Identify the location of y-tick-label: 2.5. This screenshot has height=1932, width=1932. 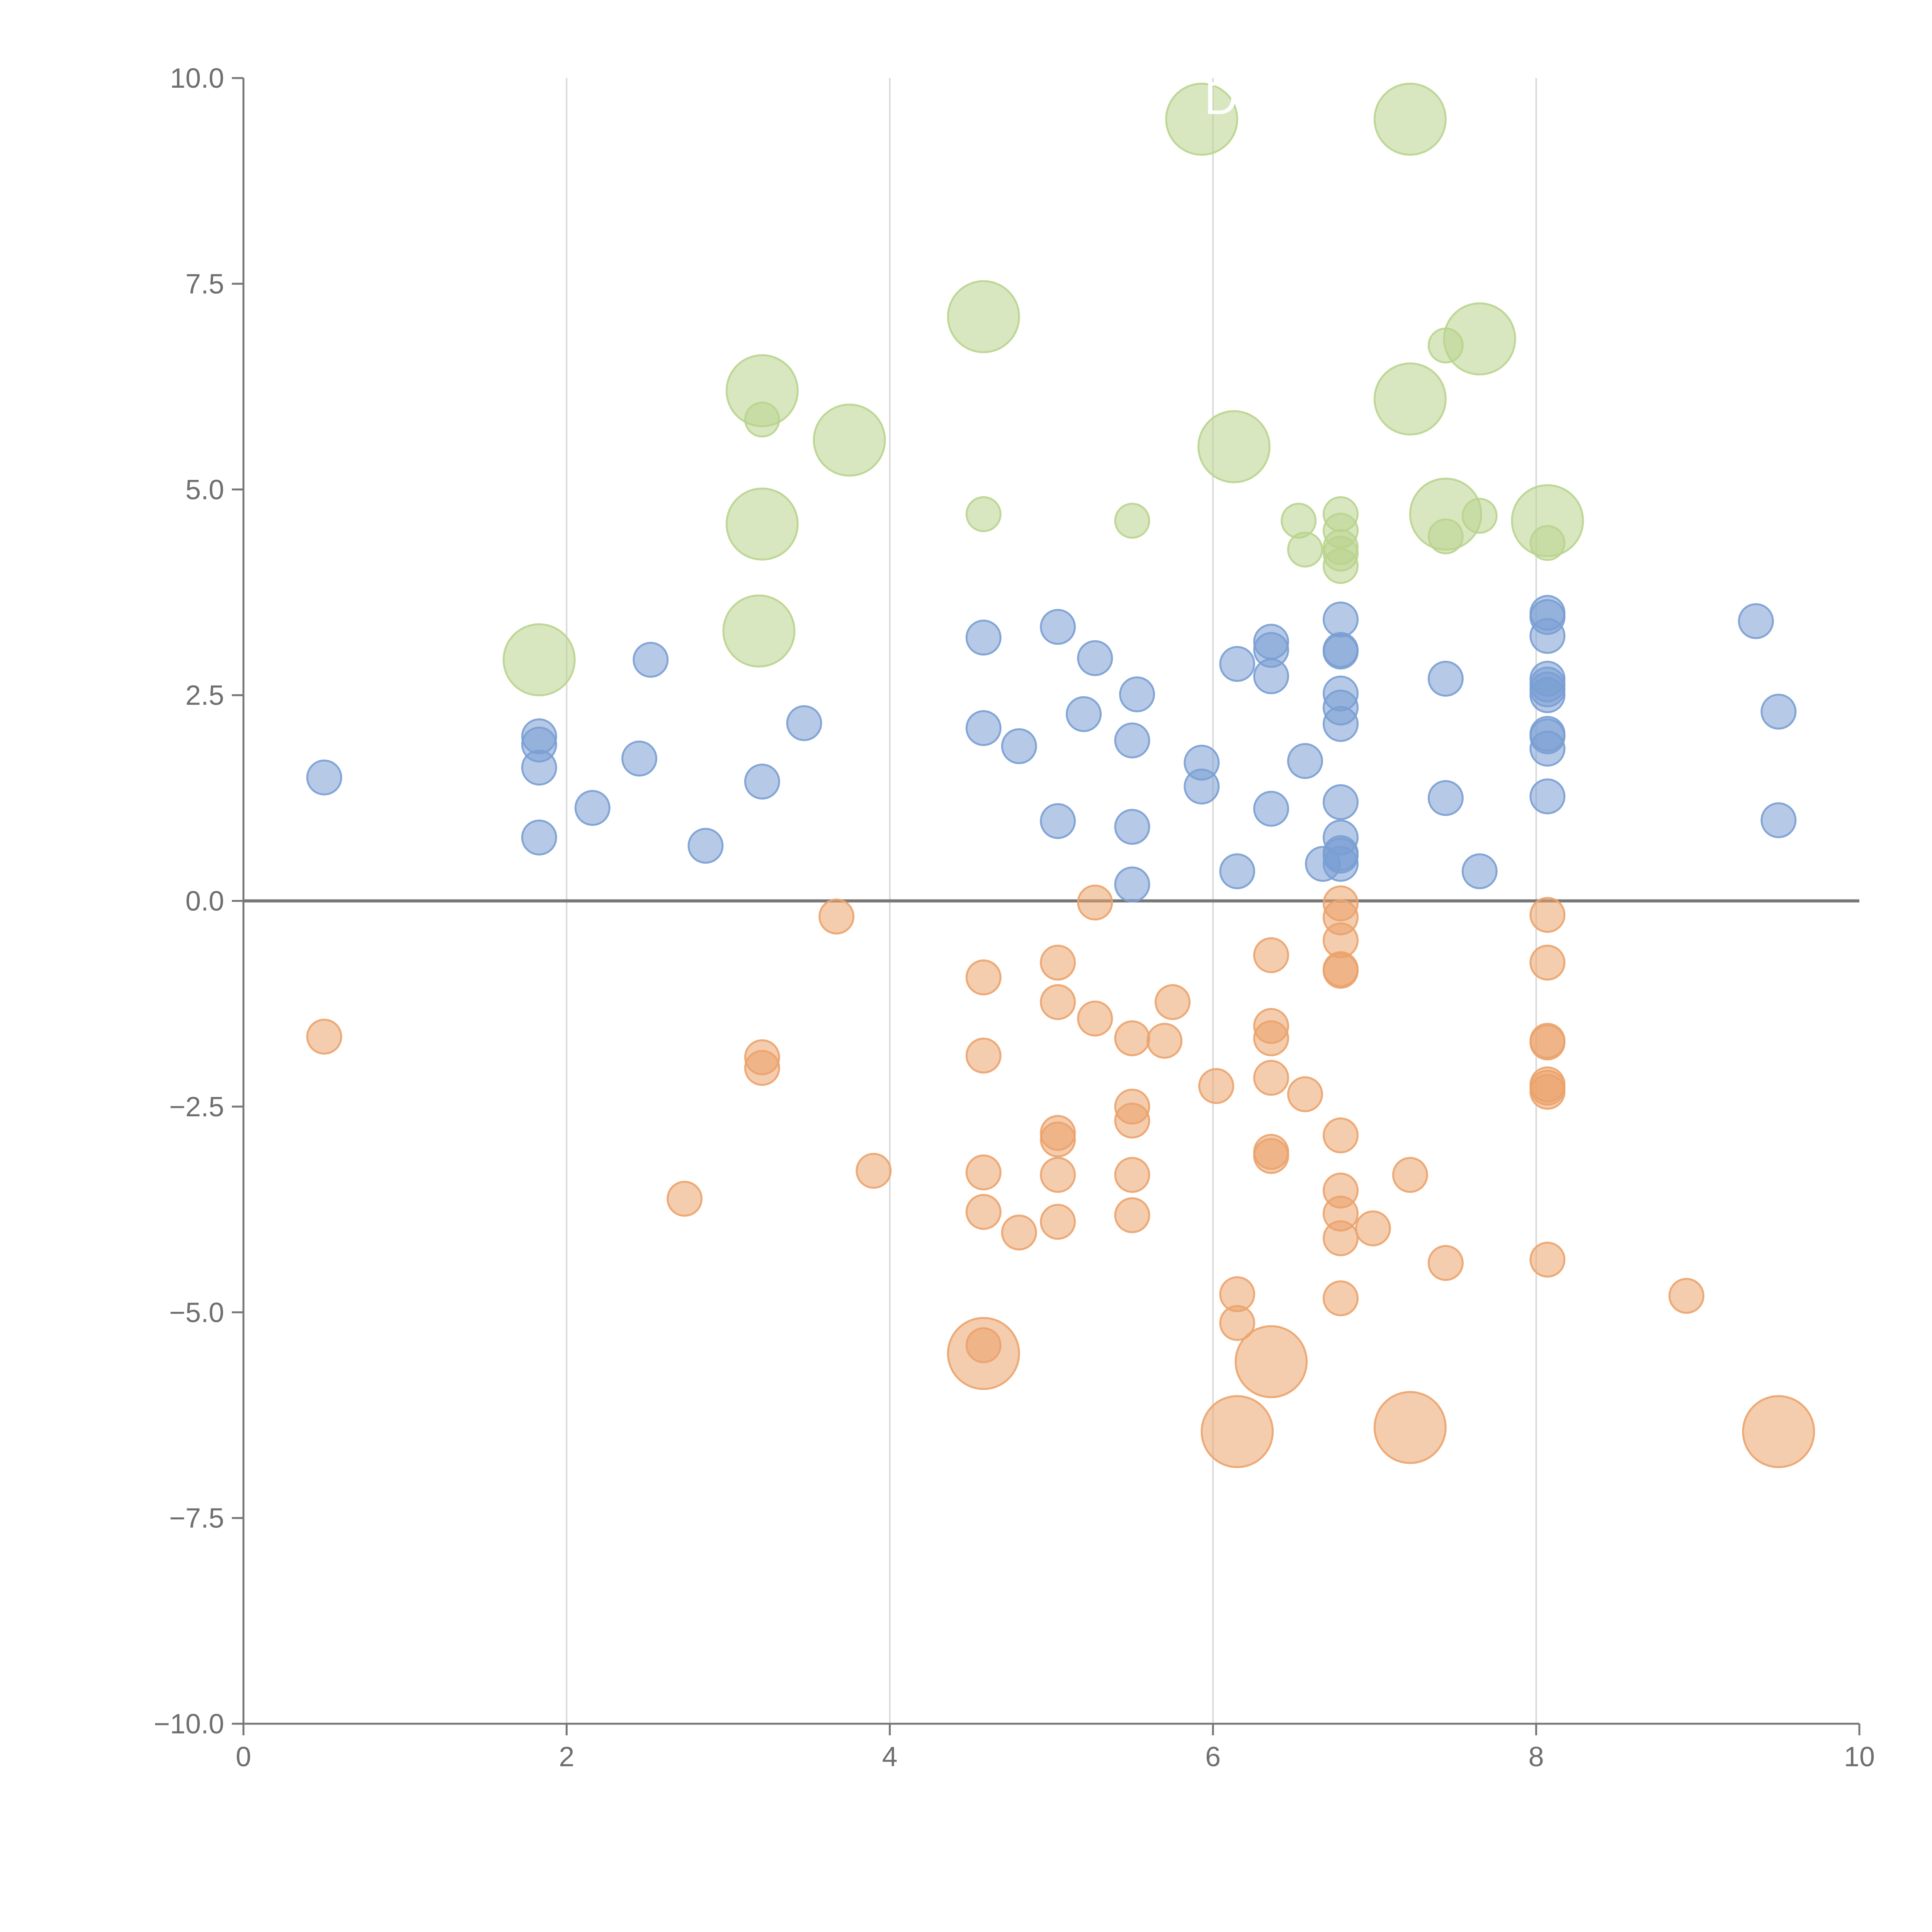
(205, 695).